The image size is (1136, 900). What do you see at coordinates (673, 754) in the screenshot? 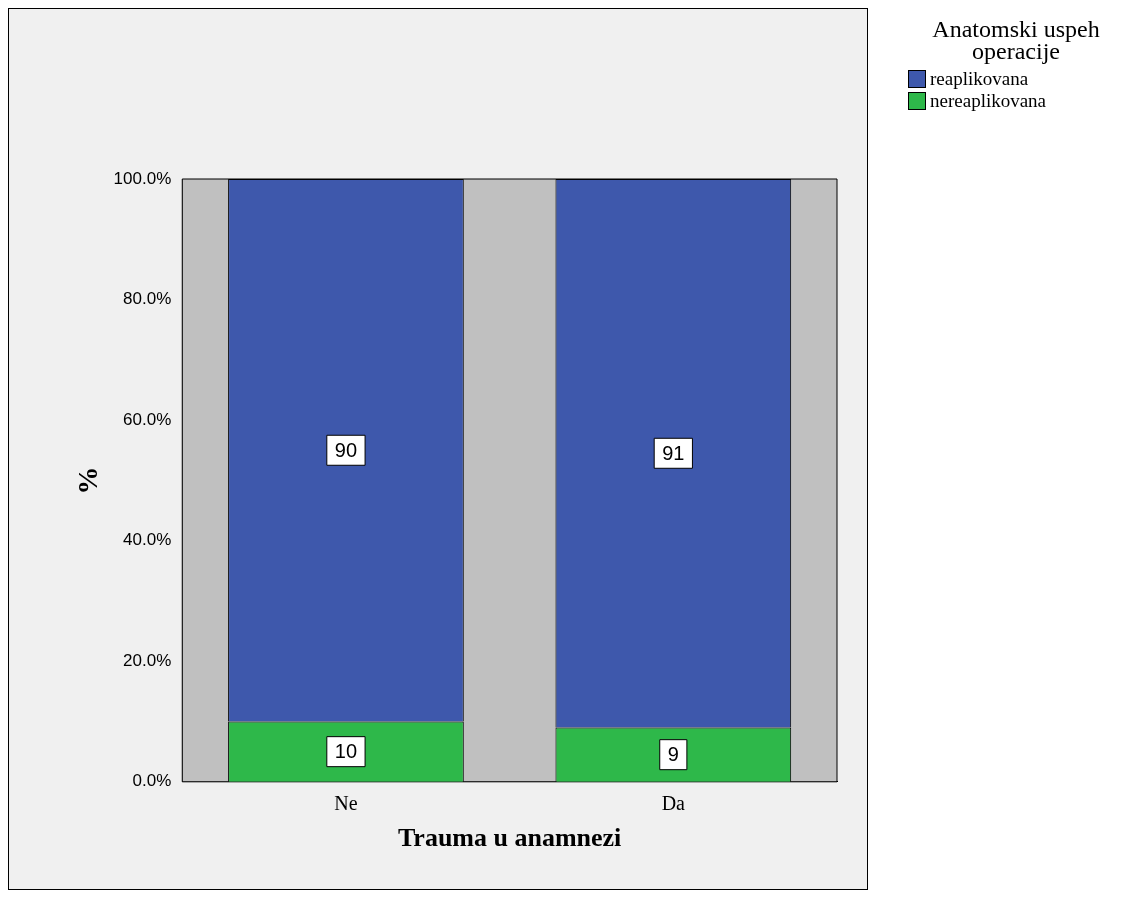
I see `data-label: 9` at bounding box center [673, 754].